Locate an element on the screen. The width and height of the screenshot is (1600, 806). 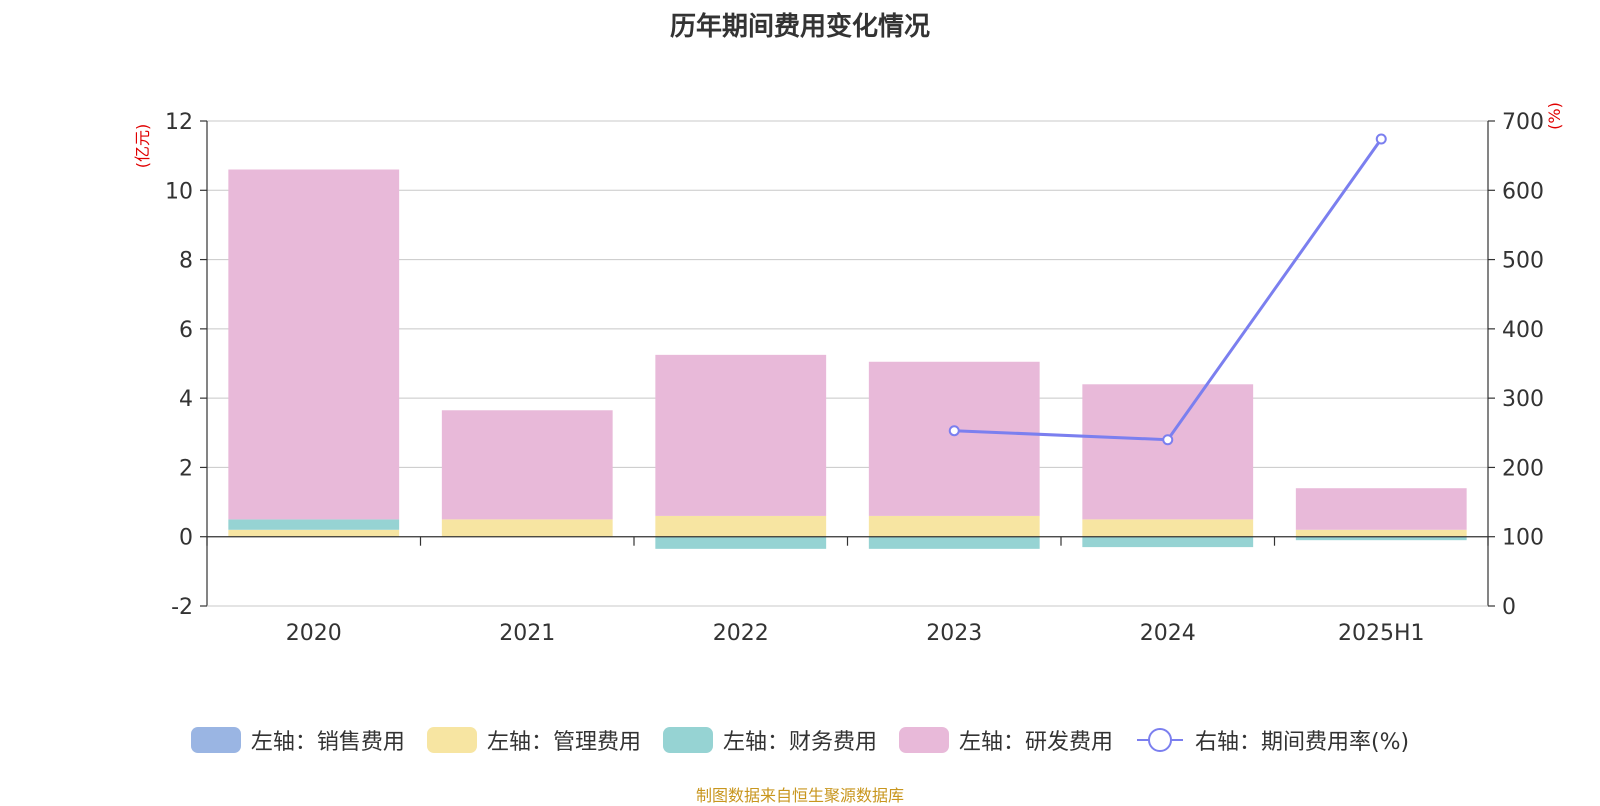
legend-item: 左轴：销售费用 is located at coordinates (297, 740).